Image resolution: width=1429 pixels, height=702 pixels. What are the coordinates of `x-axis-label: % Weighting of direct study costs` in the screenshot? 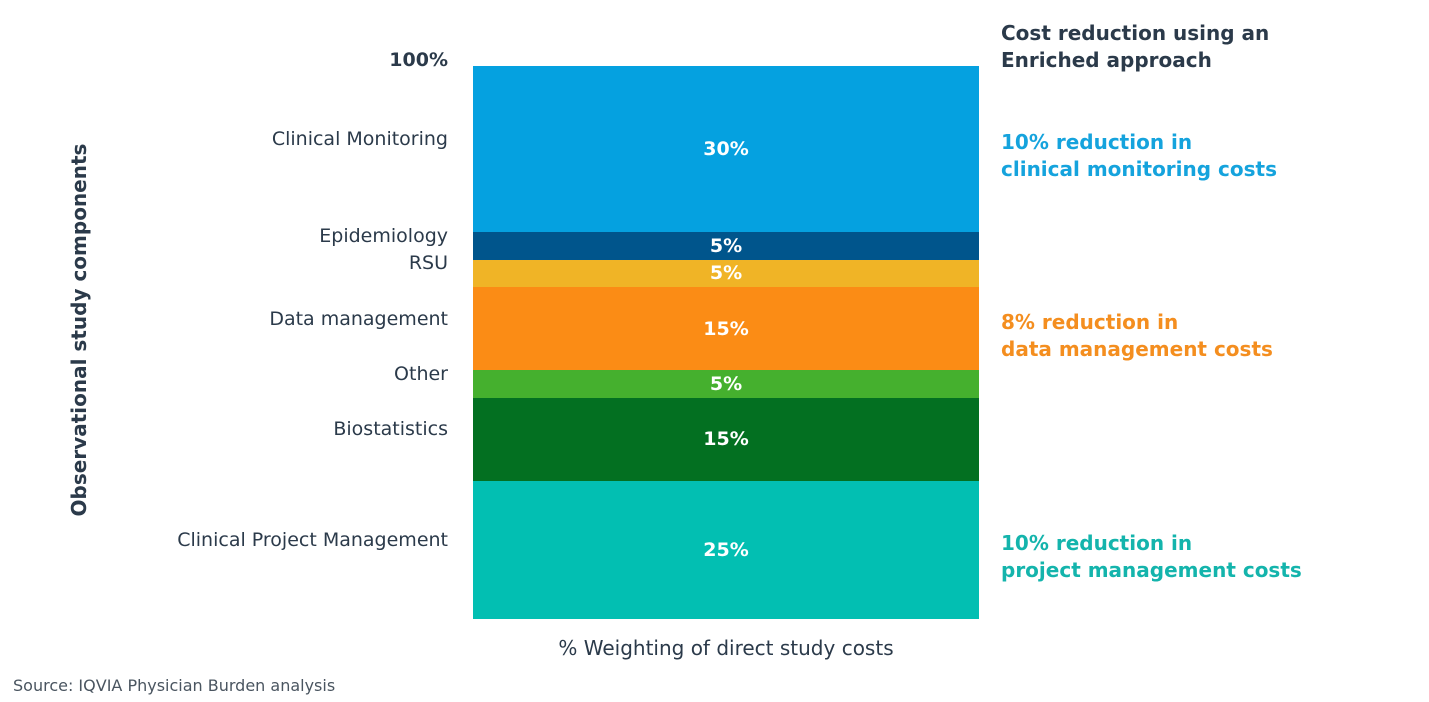 It's located at (726, 648).